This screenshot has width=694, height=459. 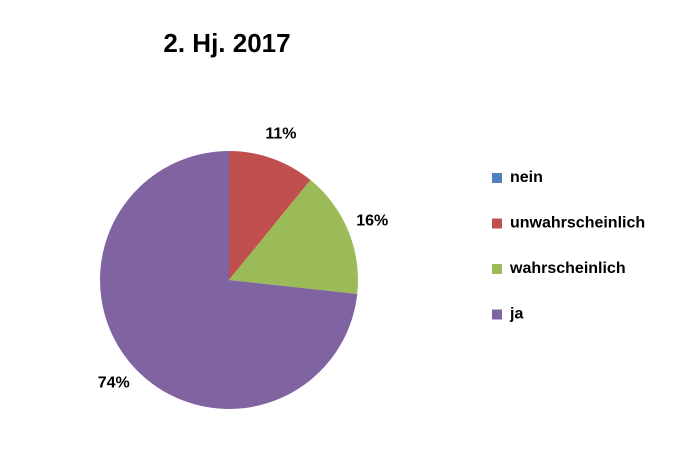 What do you see at coordinates (280, 133) in the screenshot?
I see `data-label: 11%` at bounding box center [280, 133].